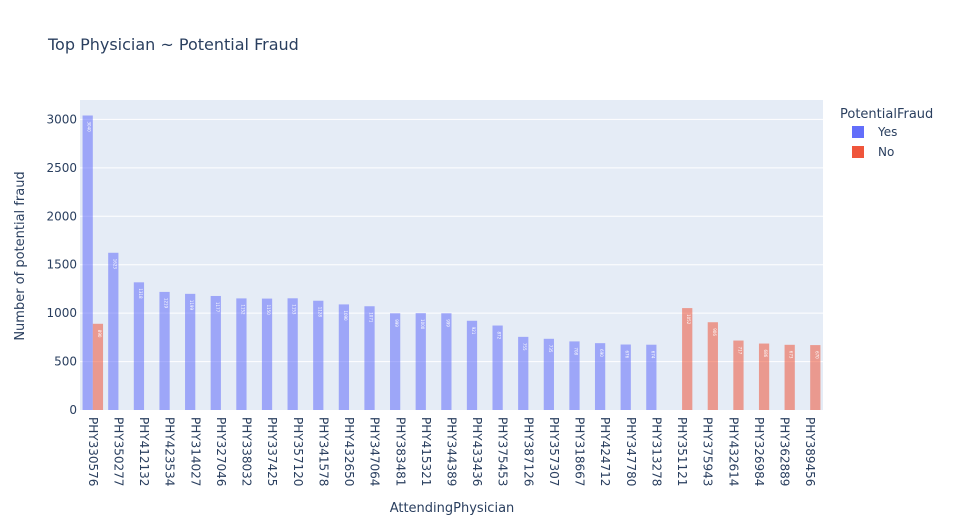 The height and width of the screenshot is (525, 954). I want to click on bar-yes-PHY313278, so click(651, 377).